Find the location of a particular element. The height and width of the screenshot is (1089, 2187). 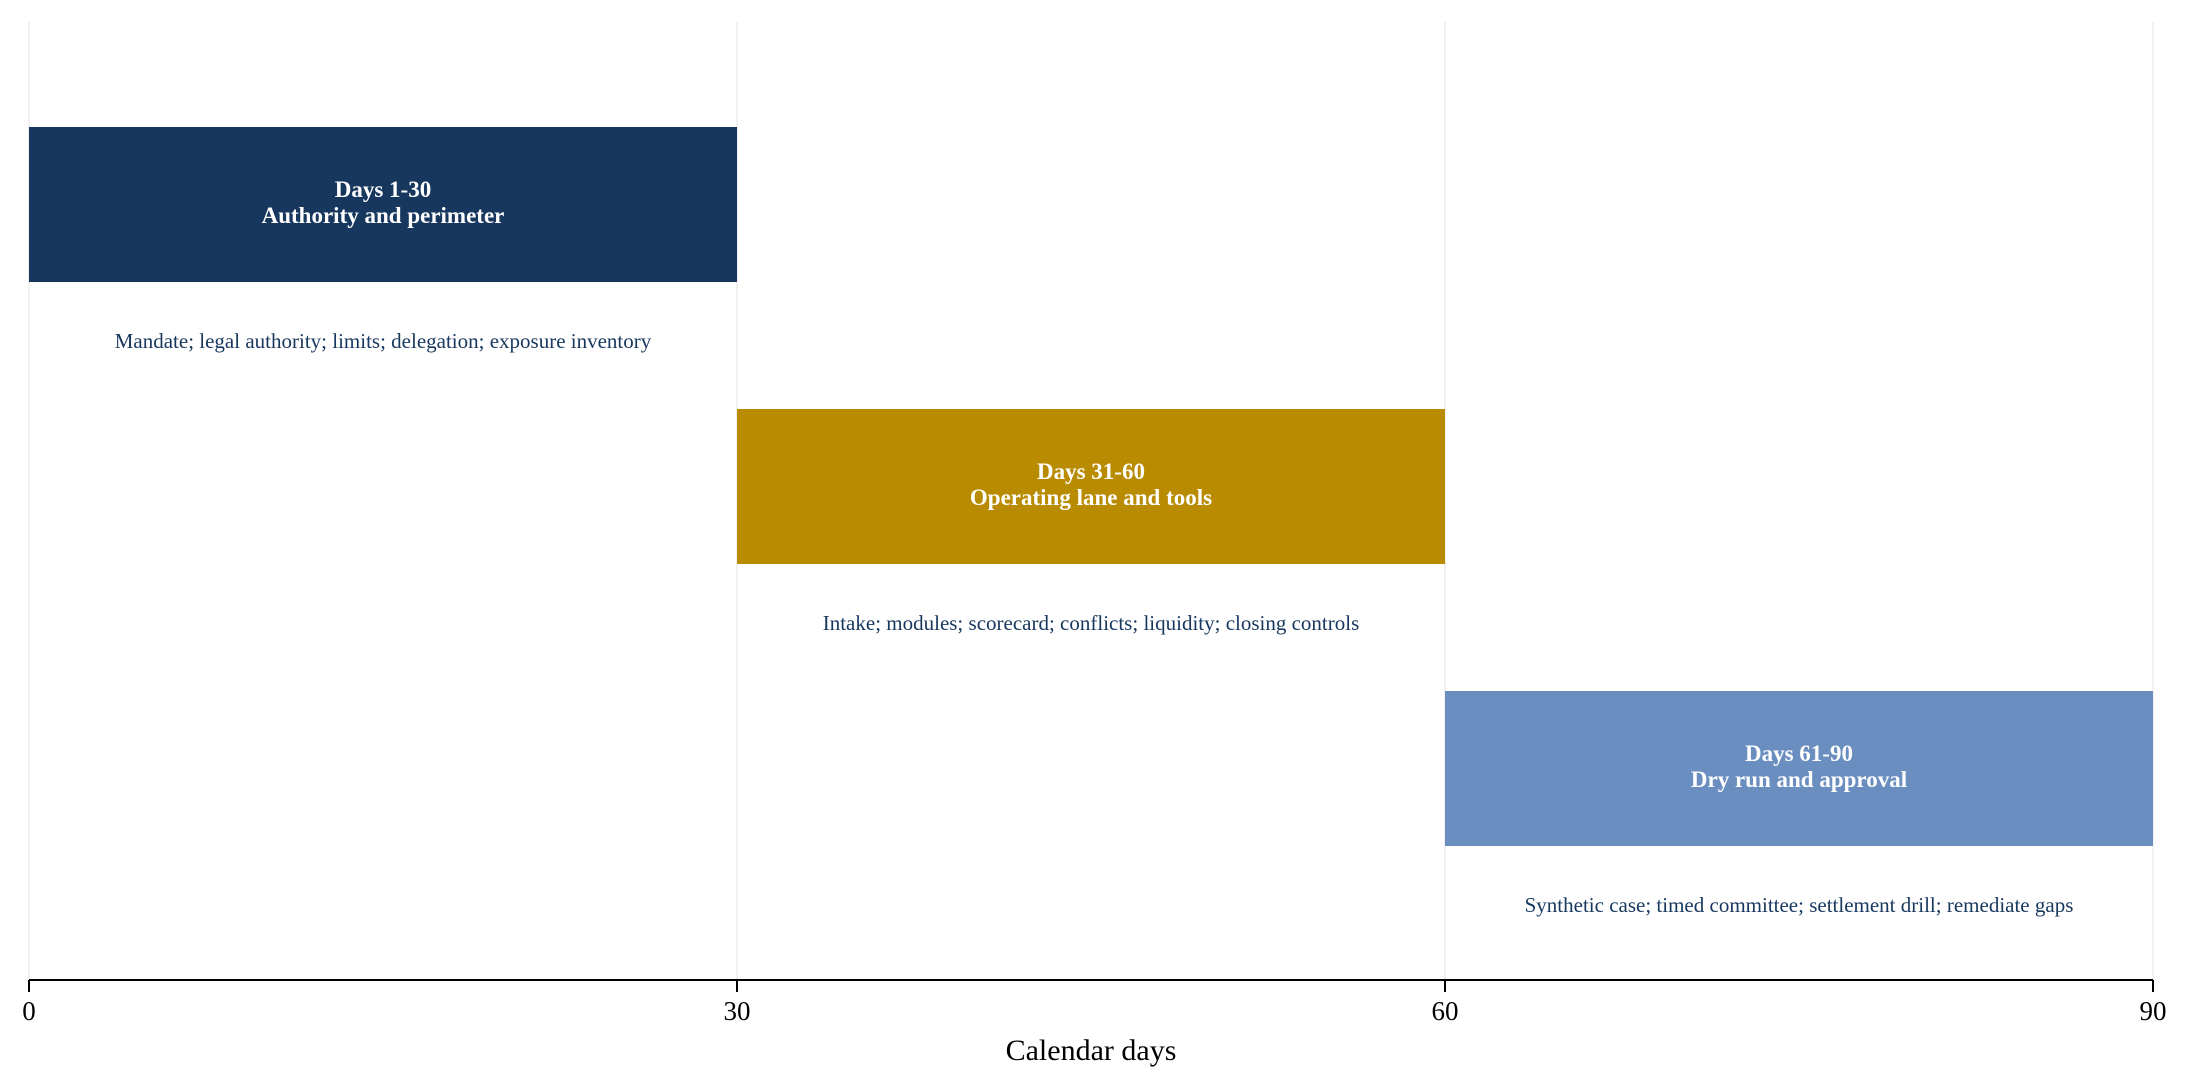

phase-label-days: Days 31-60 is located at coordinates (1091, 471).